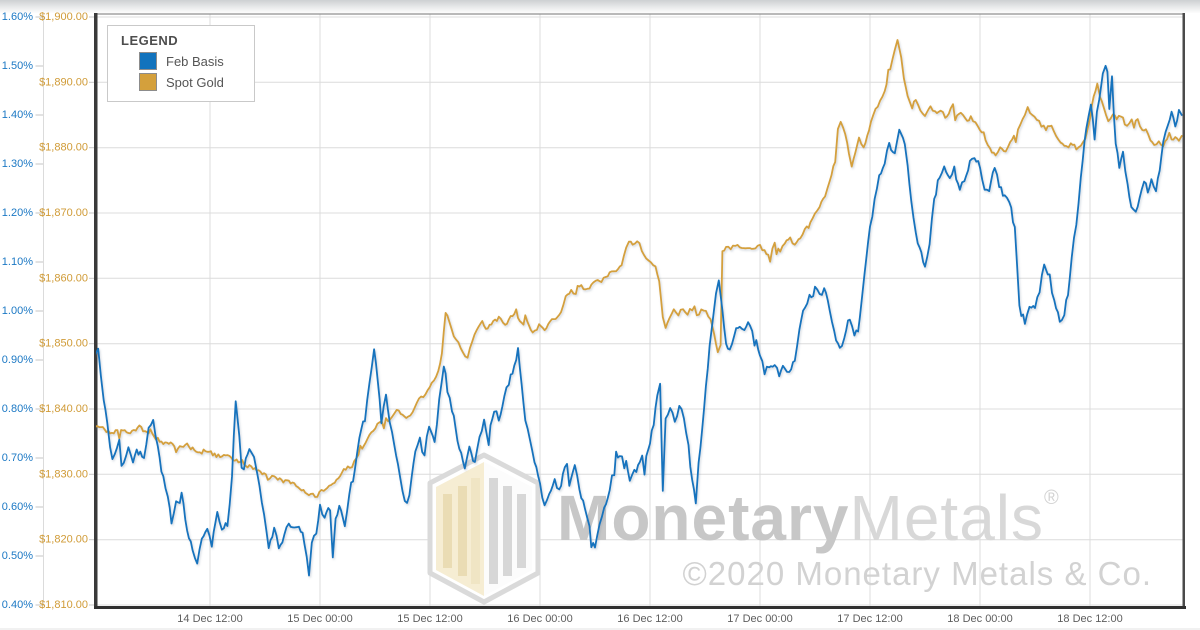  I want to click on x-tick-label: 17 Dec 12:00, so click(869, 619).